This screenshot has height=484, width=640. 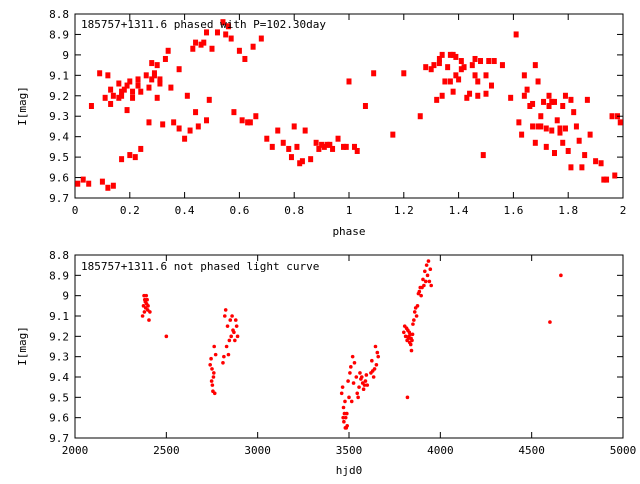 What do you see at coordinates (200, 266) in the screenshot?
I see `unphased-chart-title: 185757+1311.6 not phased light curve` at bounding box center [200, 266].